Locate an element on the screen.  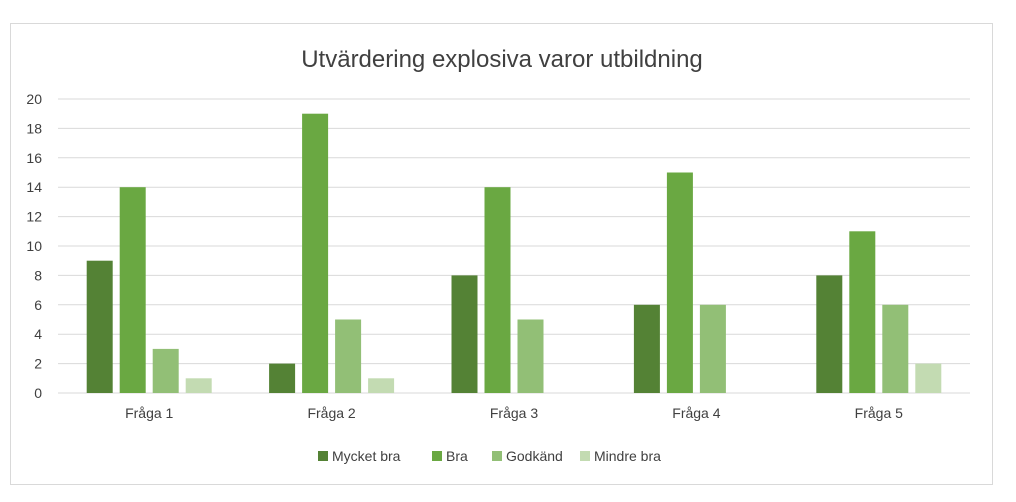
y-axis-ticks: 0 2 4 6 8 10 12 14 16 18 20 is located at coordinates (34, 246).